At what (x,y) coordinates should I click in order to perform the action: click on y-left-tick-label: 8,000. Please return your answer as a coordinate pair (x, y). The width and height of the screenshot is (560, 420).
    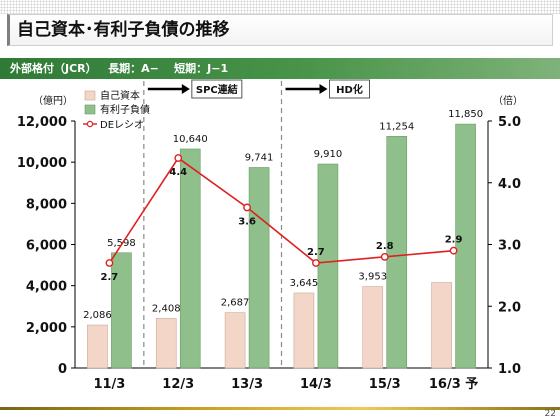
    Looking at the image, I should click on (46, 204).